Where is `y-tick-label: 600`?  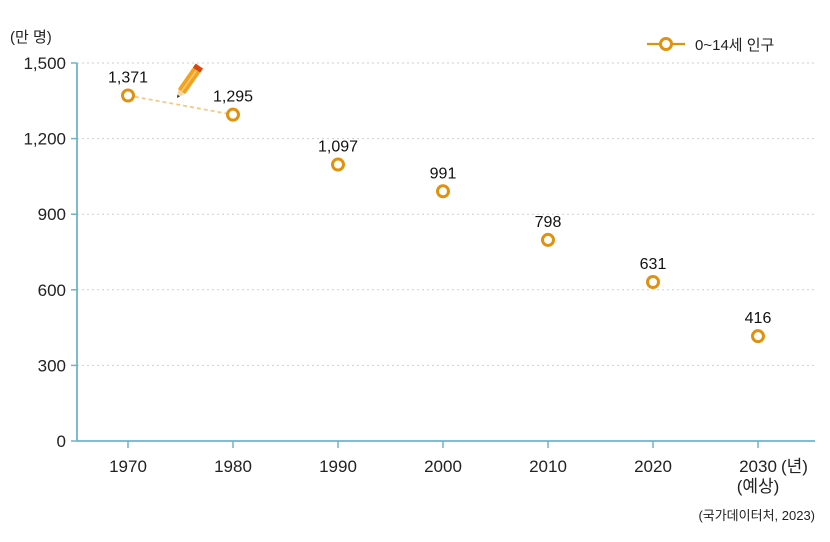 y-tick-label: 600 is located at coordinates (52, 290).